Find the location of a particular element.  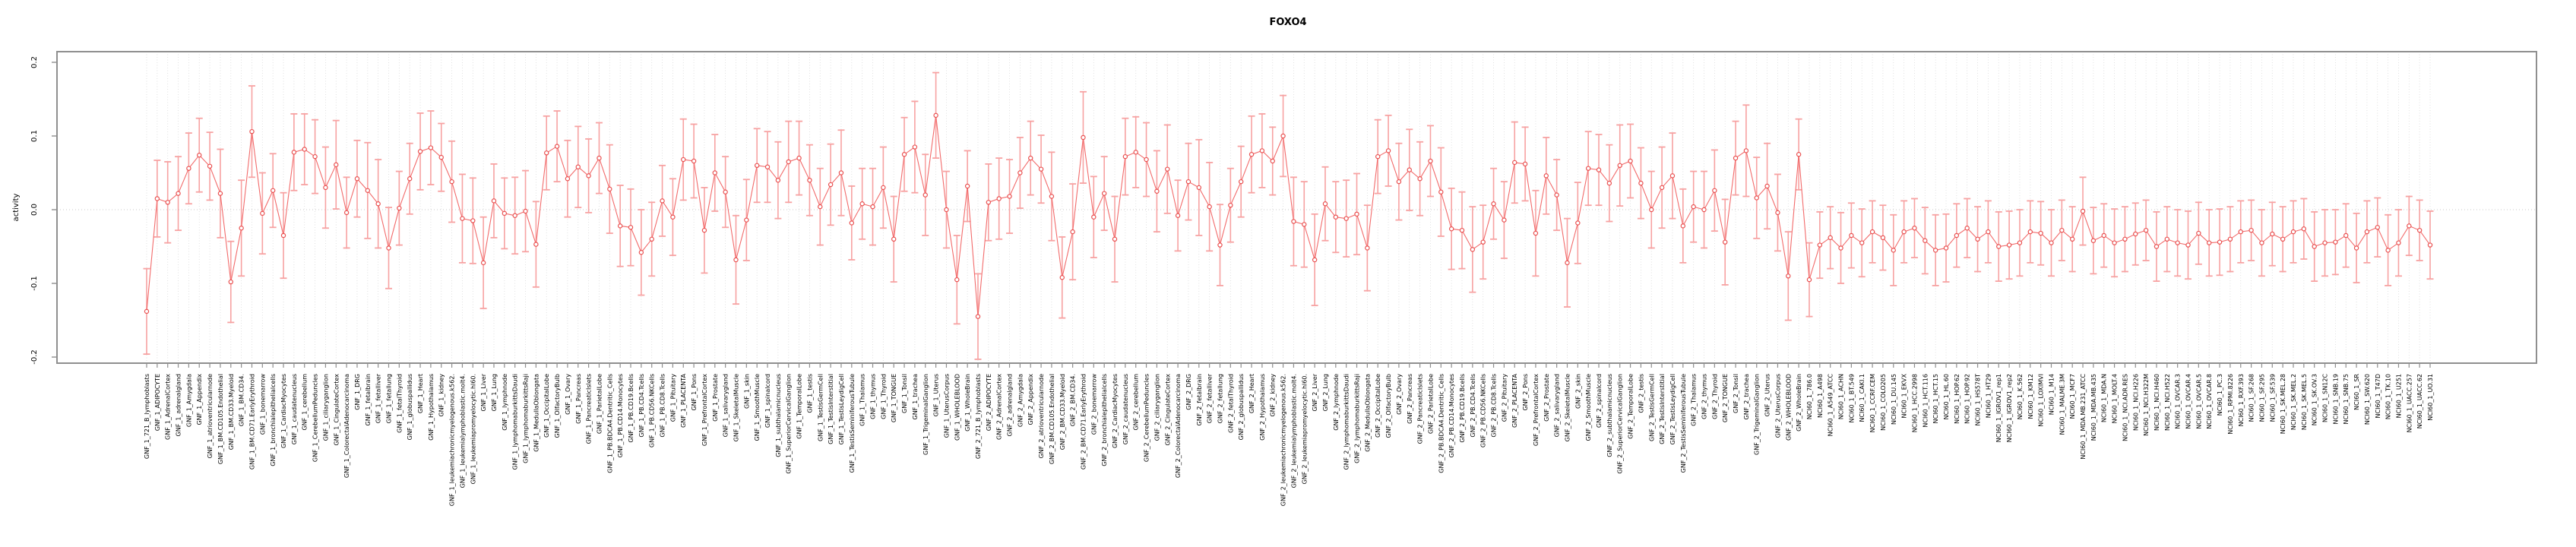

x-tick-label: GNF_2_Lung is located at coordinates (1325, 392).